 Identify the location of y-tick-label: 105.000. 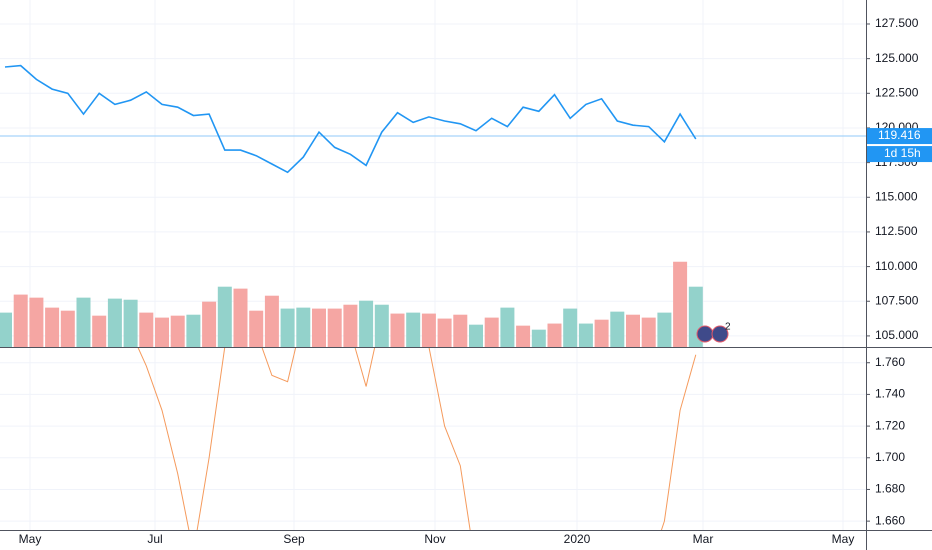
(897, 335).